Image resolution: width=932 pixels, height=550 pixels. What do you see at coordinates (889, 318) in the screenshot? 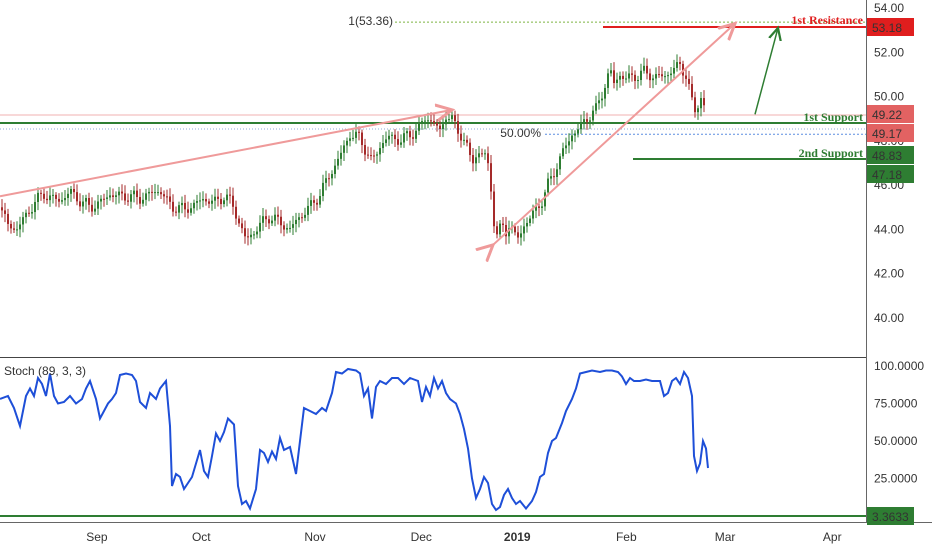
I see `price-tick-label: 40.00` at bounding box center [889, 318].